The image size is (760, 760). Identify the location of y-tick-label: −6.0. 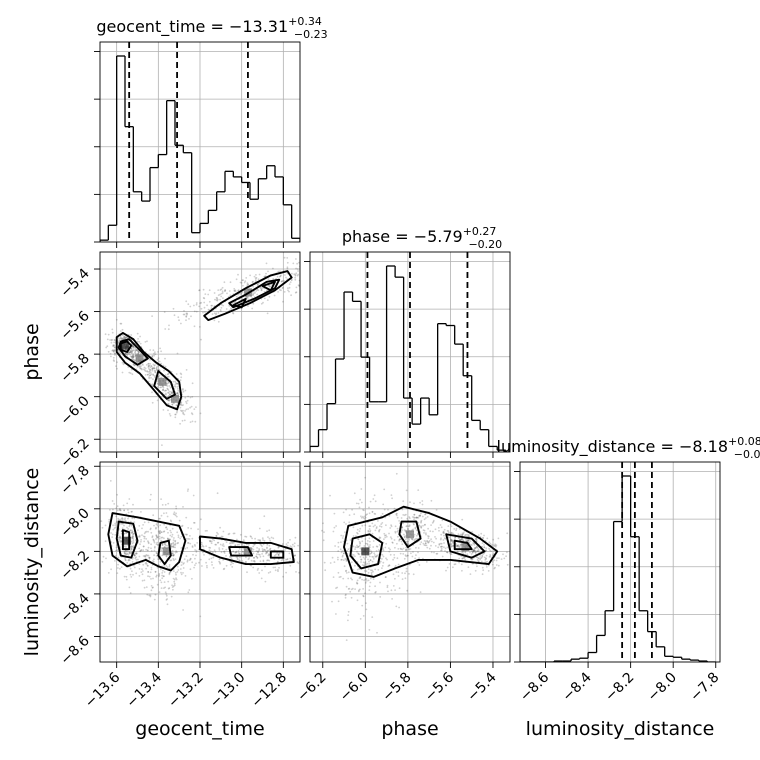
(74, 410).